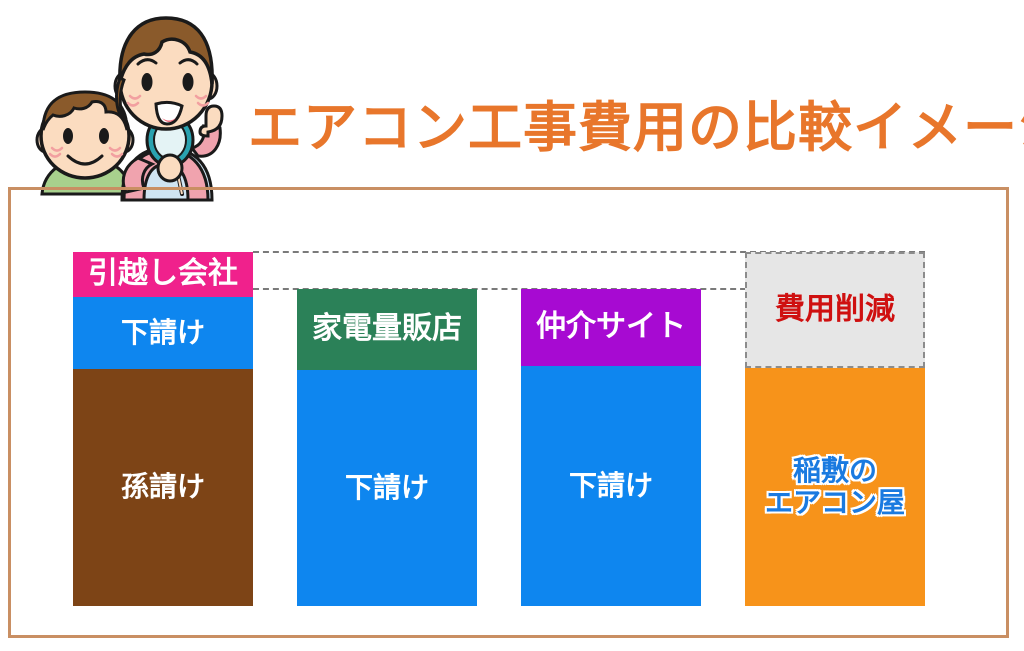  I want to click on segment-magouke: 孫請け, so click(163, 487).